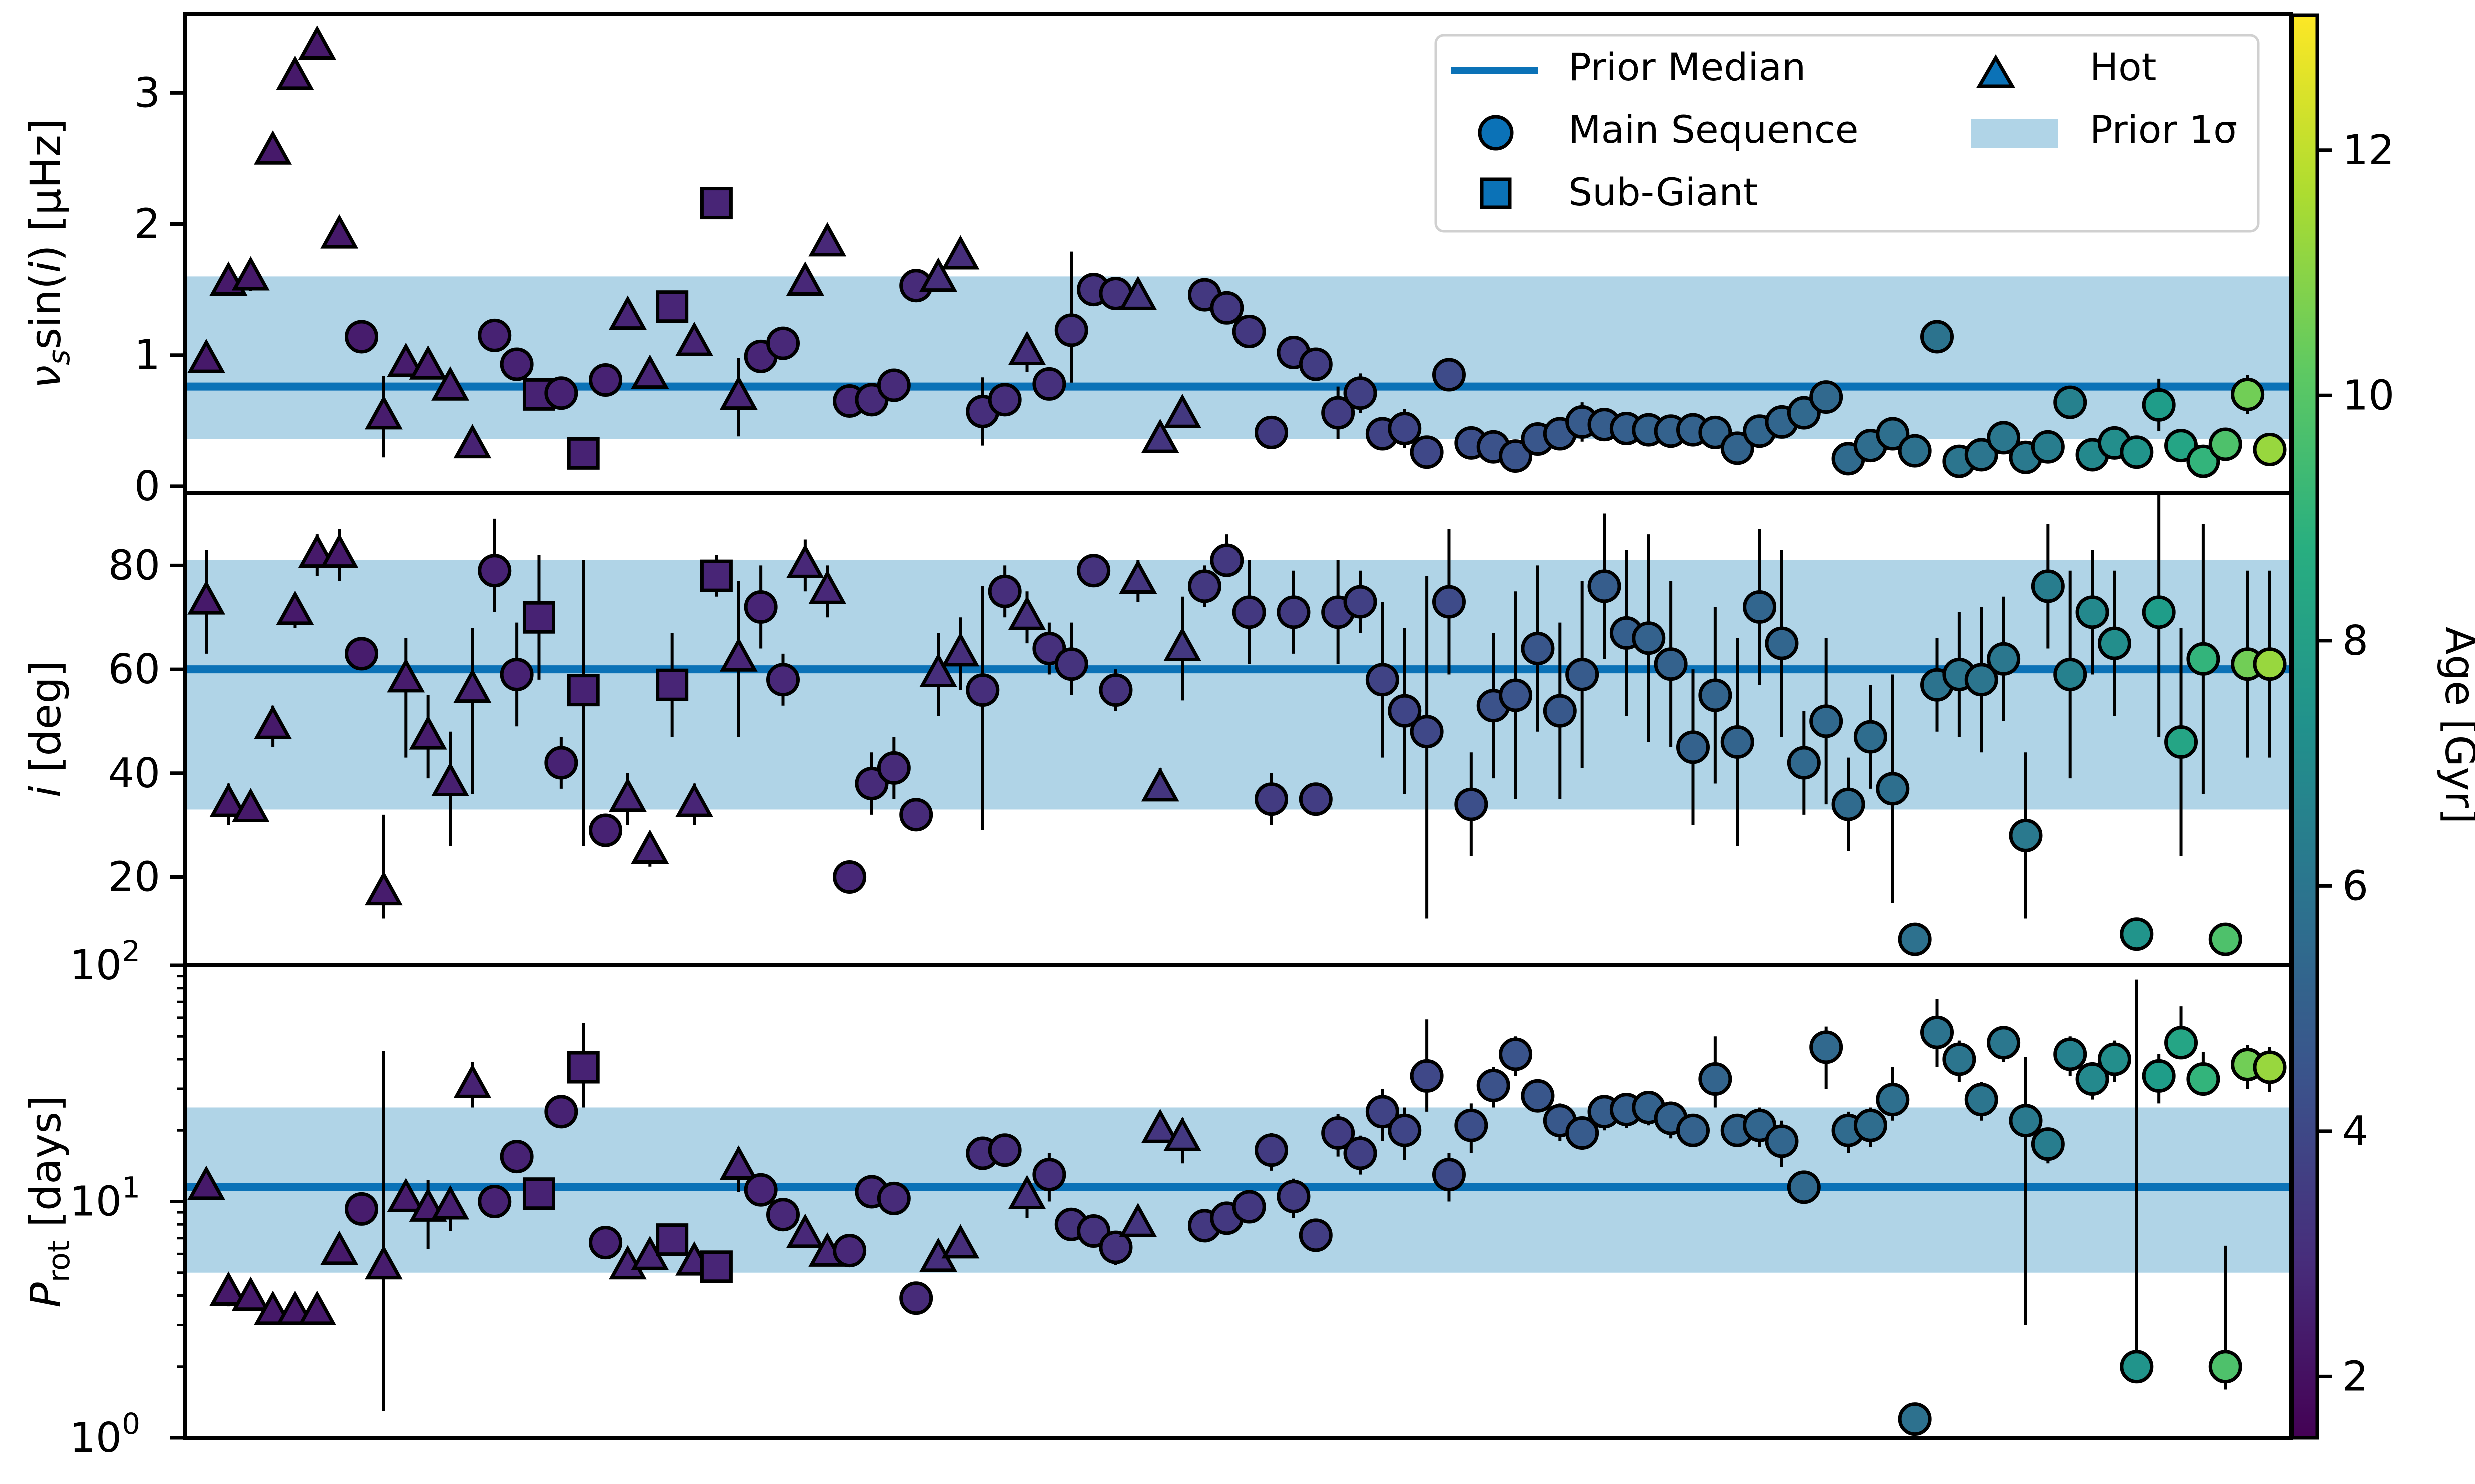  What do you see at coordinates (2355, 1131) in the screenshot?
I see `colorbar-tick-label: 4` at bounding box center [2355, 1131].